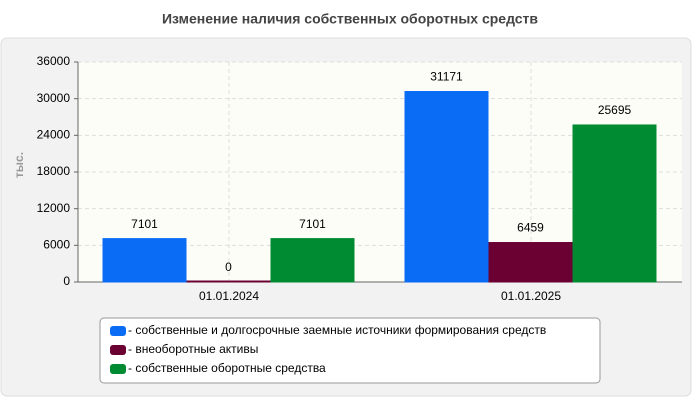 The height and width of the screenshot is (400, 700). What do you see at coordinates (446, 77) in the screenshot?
I see `data-label: 31171` at bounding box center [446, 77].